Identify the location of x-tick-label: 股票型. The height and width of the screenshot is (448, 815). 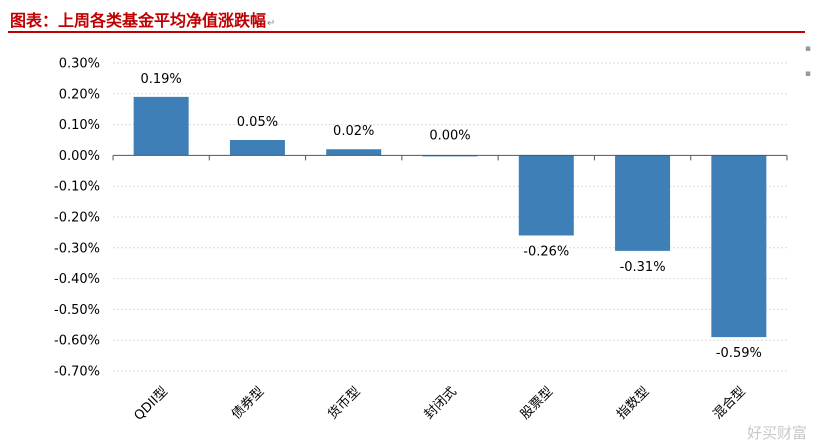
(537, 403).